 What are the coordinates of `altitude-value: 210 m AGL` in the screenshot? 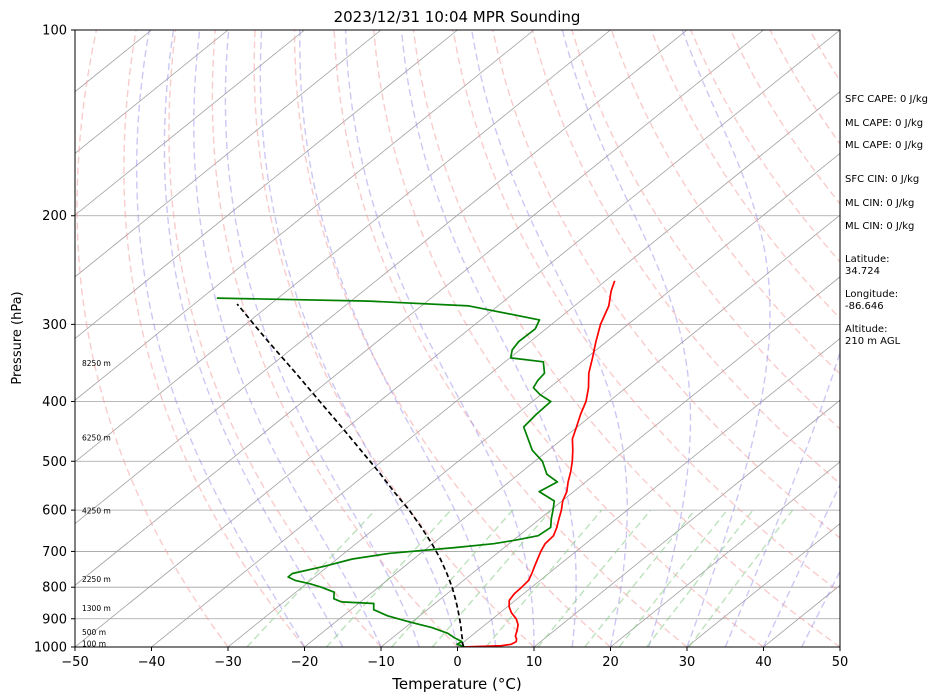 It's located at (873, 341).